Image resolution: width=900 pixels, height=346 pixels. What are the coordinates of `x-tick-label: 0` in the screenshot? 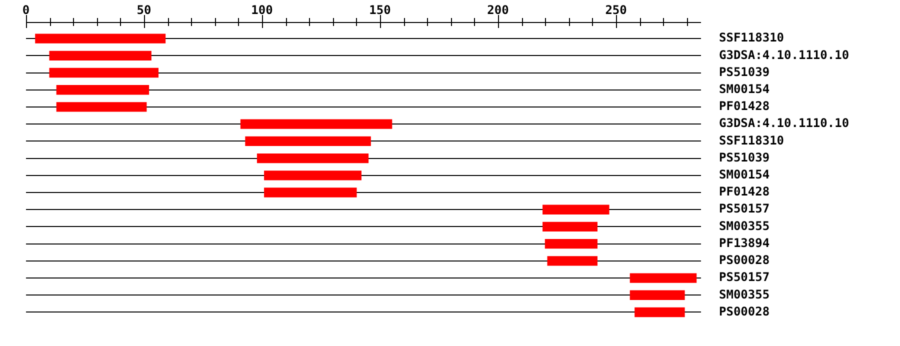 It's located at (26, 9).